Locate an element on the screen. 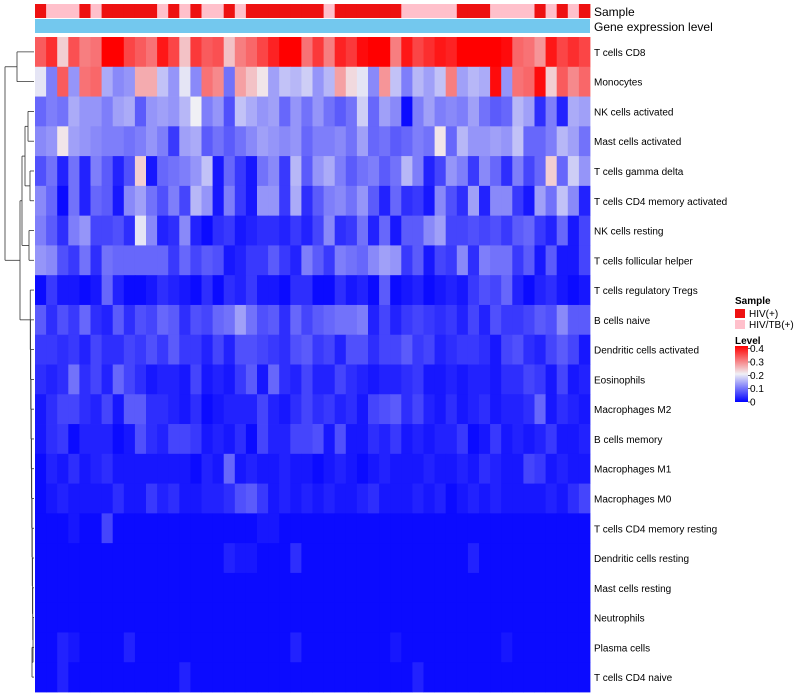 This screenshot has height=700, width=800. level-tick-label: 0 is located at coordinates (753, 403).